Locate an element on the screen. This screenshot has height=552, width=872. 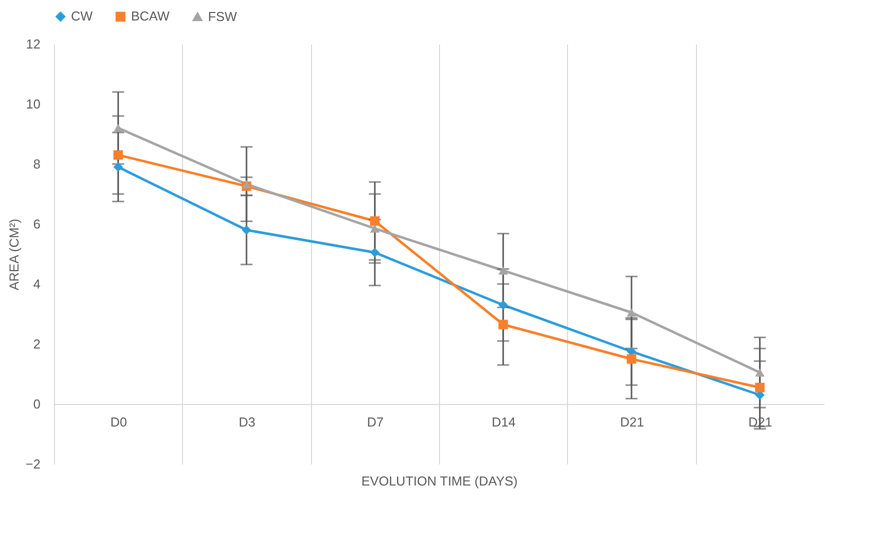
x-axis-title: EVOLUTION TIME (DAYS) is located at coordinates (439, 481).